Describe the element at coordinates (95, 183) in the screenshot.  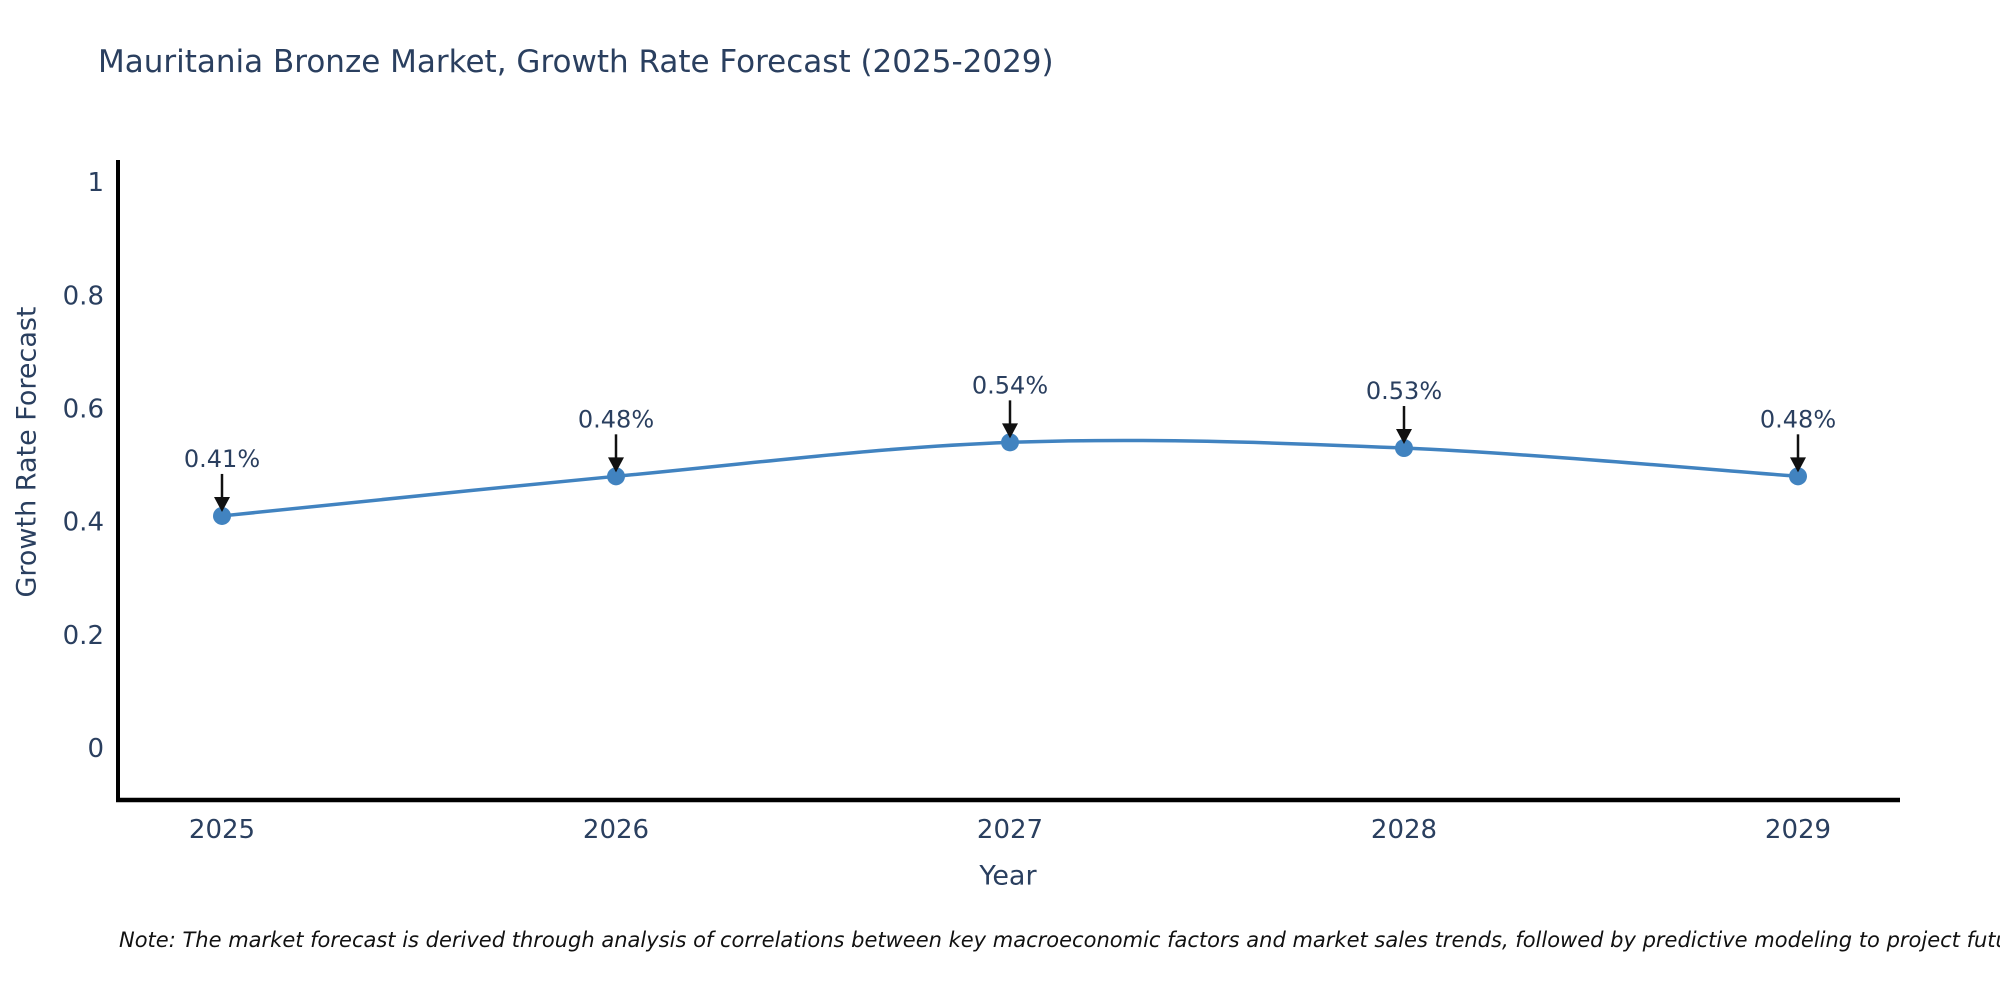
I see `y-tick-label: 1` at that location.